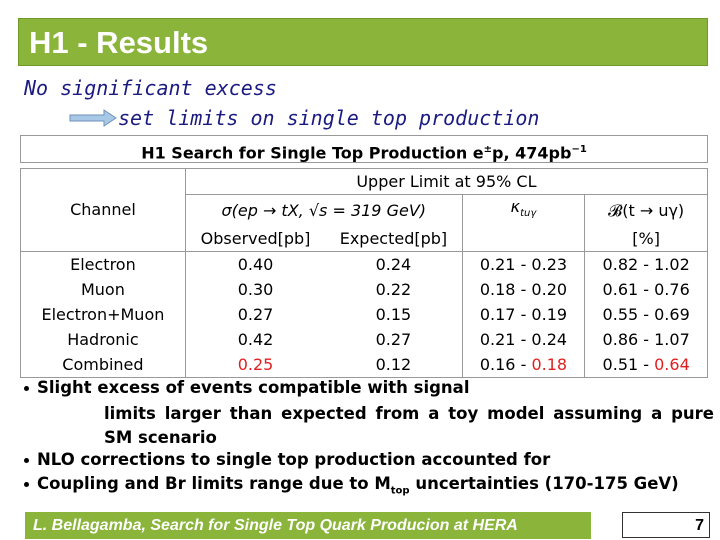  Describe the element at coordinates (255, 239) in the screenshot. I see `header-cell: Observed[pb]` at that location.